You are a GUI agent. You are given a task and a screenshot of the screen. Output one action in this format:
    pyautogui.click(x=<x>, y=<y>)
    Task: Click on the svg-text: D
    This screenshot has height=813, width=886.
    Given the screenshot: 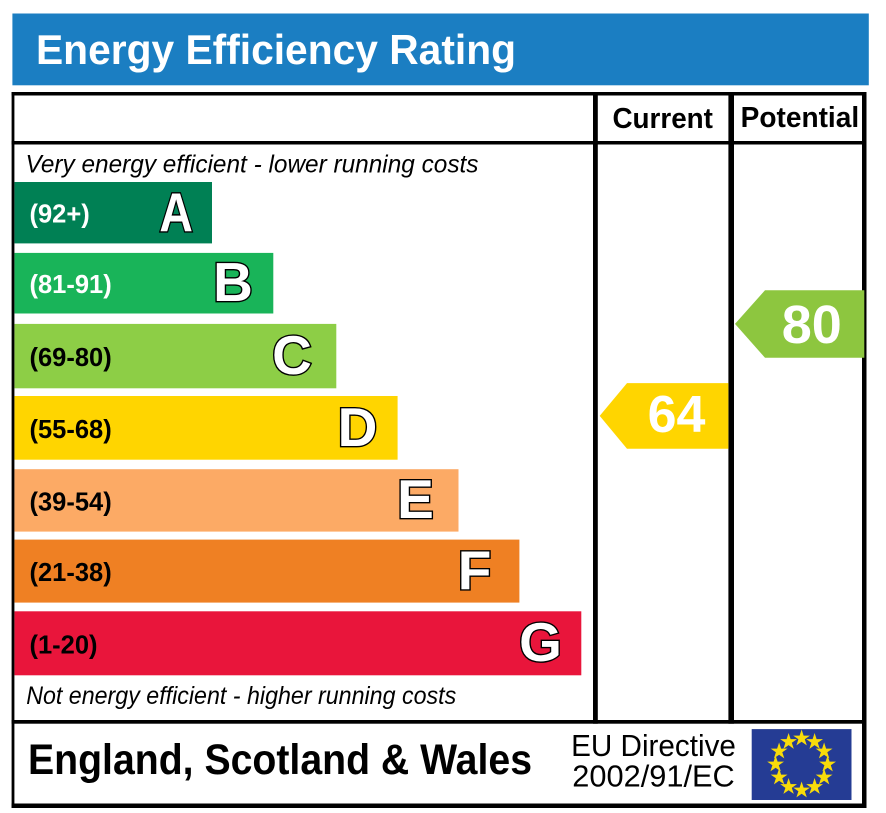 What is the action you would take?
    pyautogui.click(x=358, y=427)
    